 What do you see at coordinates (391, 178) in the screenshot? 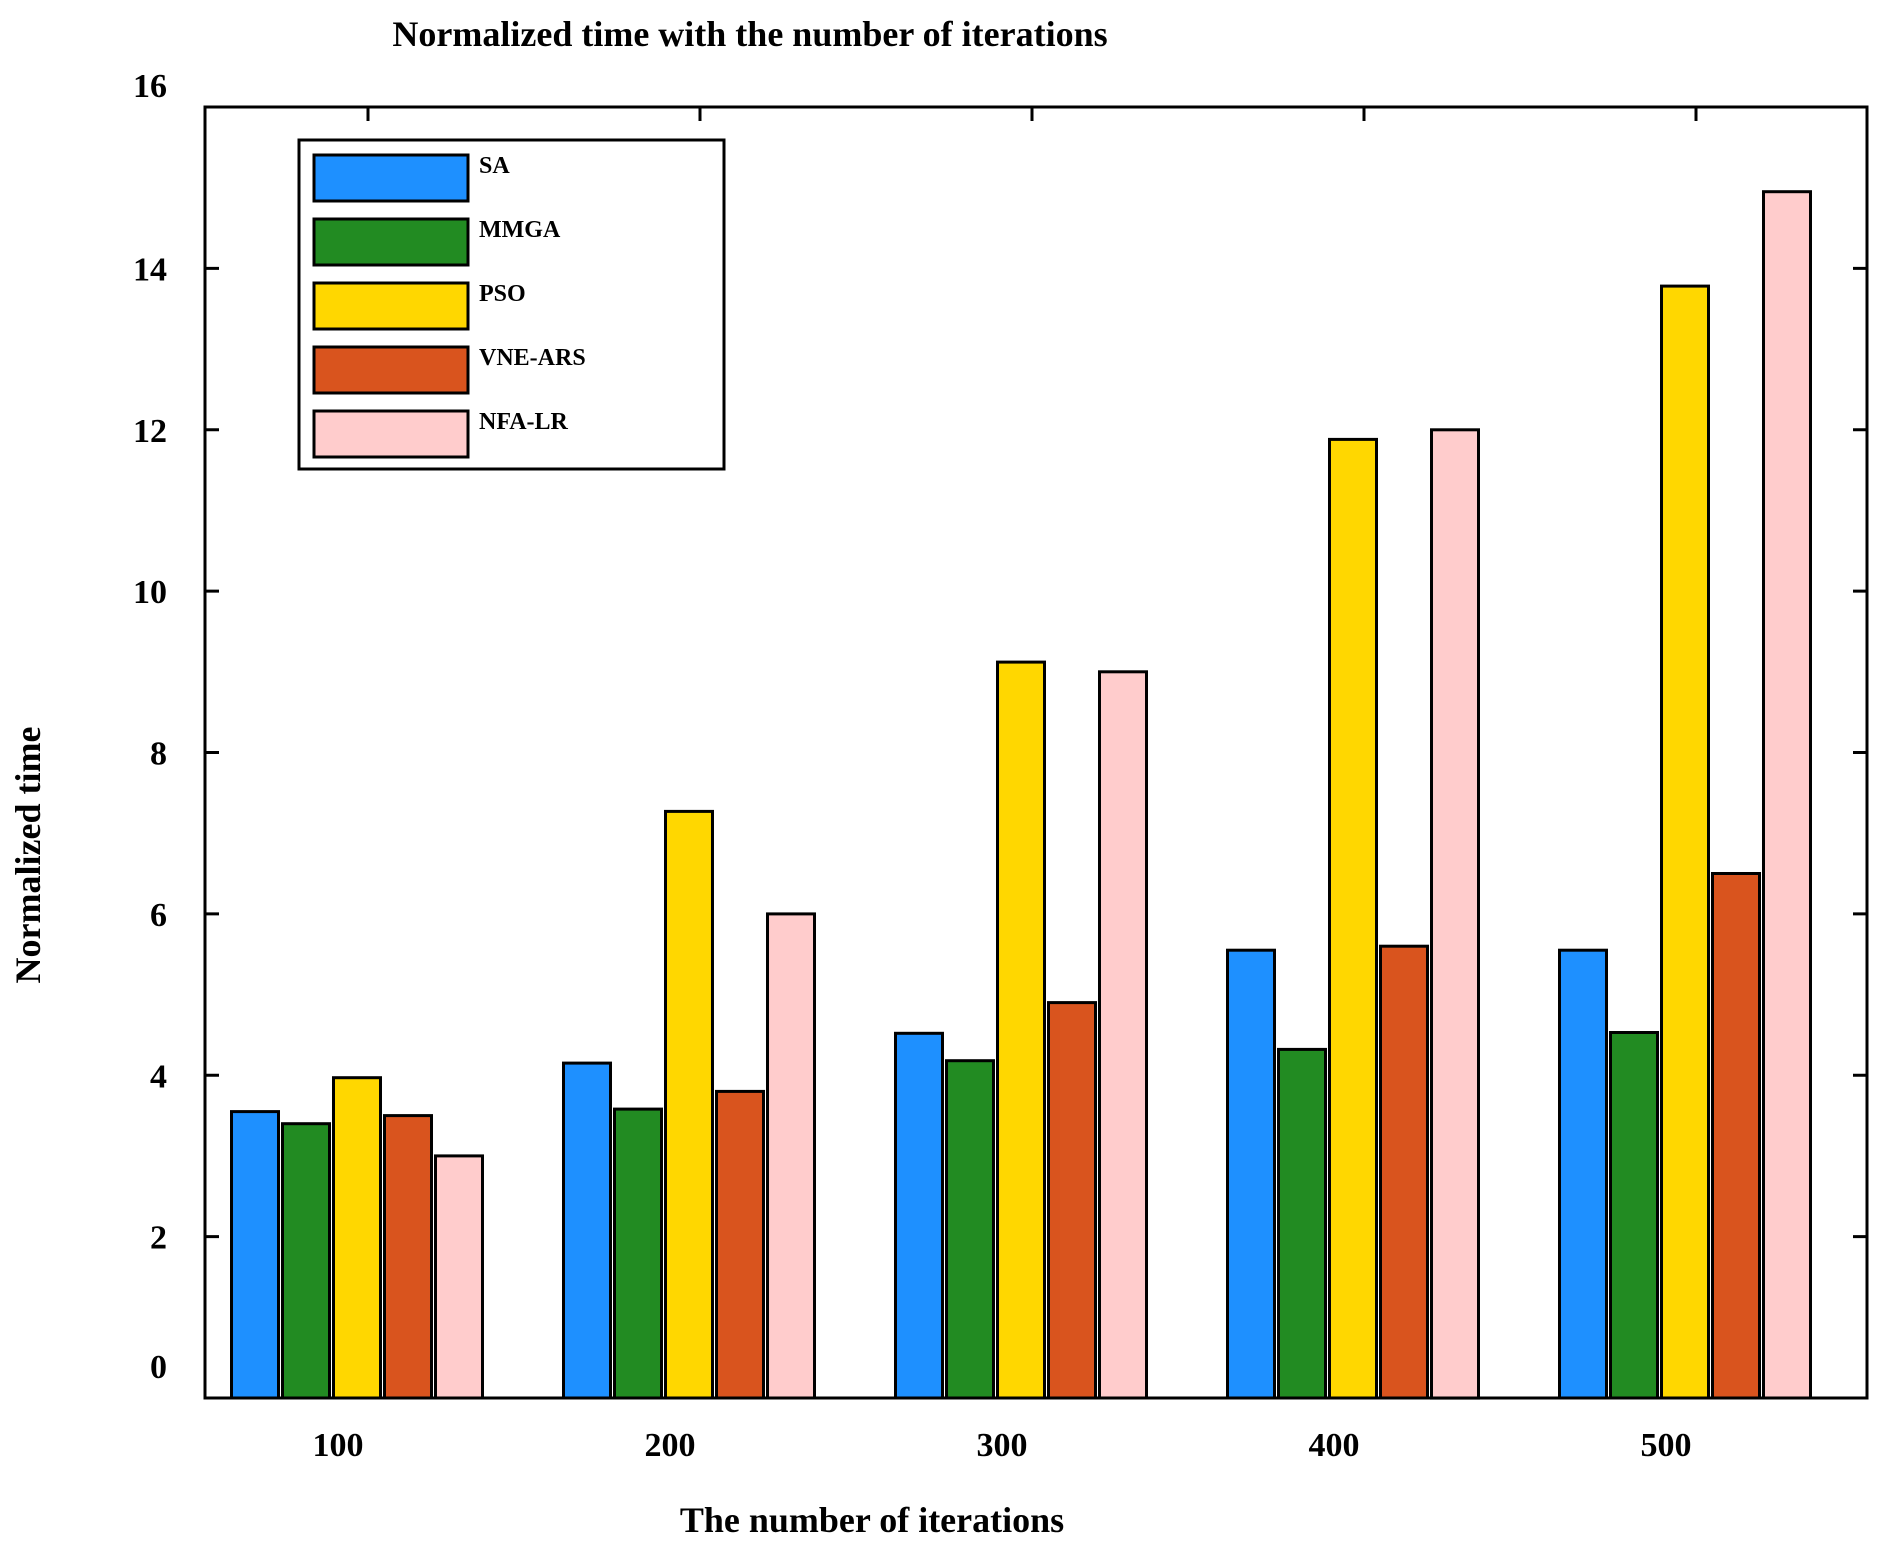
I see `legend-swatch-sa` at bounding box center [391, 178].